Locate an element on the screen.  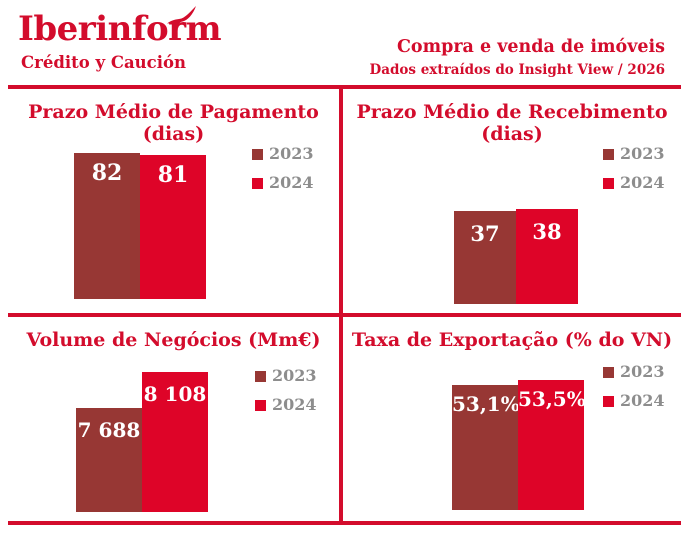
bar-value-label: 53,1% is located at coordinates (486, 404).